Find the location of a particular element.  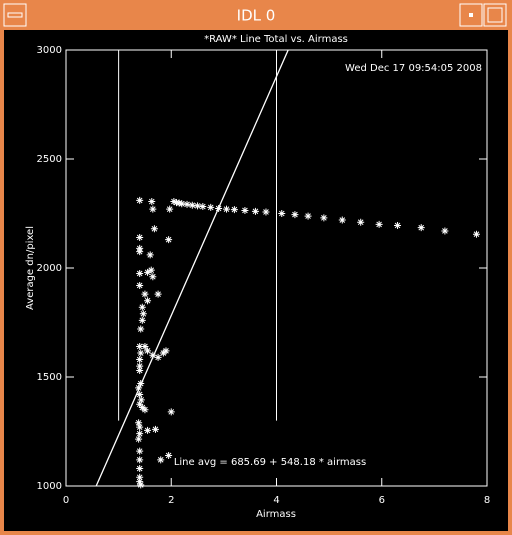

maximize-icon is located at coordinates (495, 15).